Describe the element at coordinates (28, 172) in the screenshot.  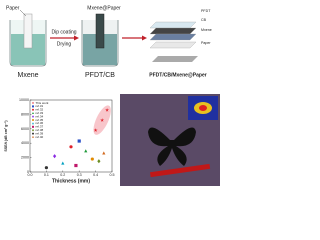
I see `y-tick-label: 0` at that location.